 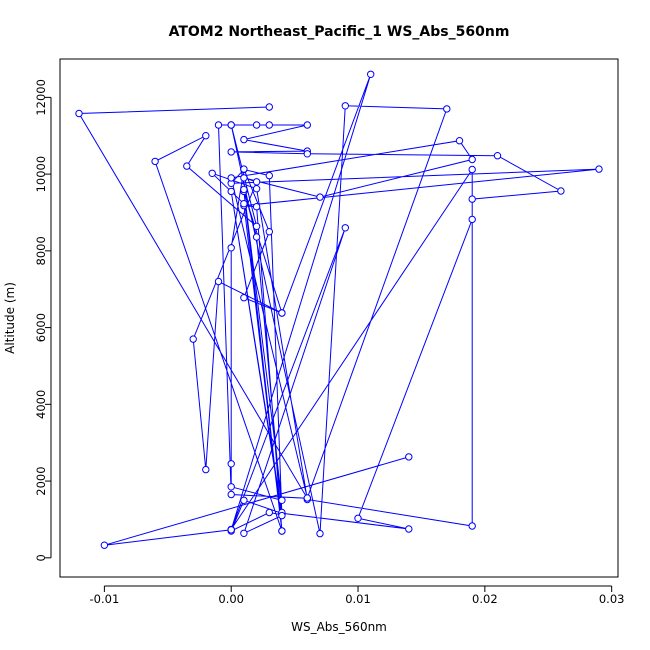 I want to click on x-axis-label: WS_Abs_560nm, so click(x=339, y=627).